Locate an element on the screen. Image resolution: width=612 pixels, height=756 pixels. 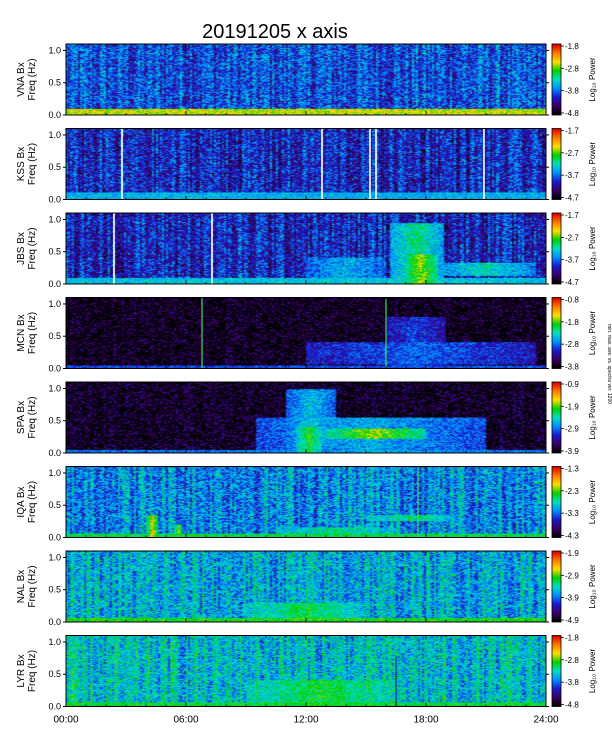
panel-ylabel-station: LYR Bx is located at coordinates (21, 670).